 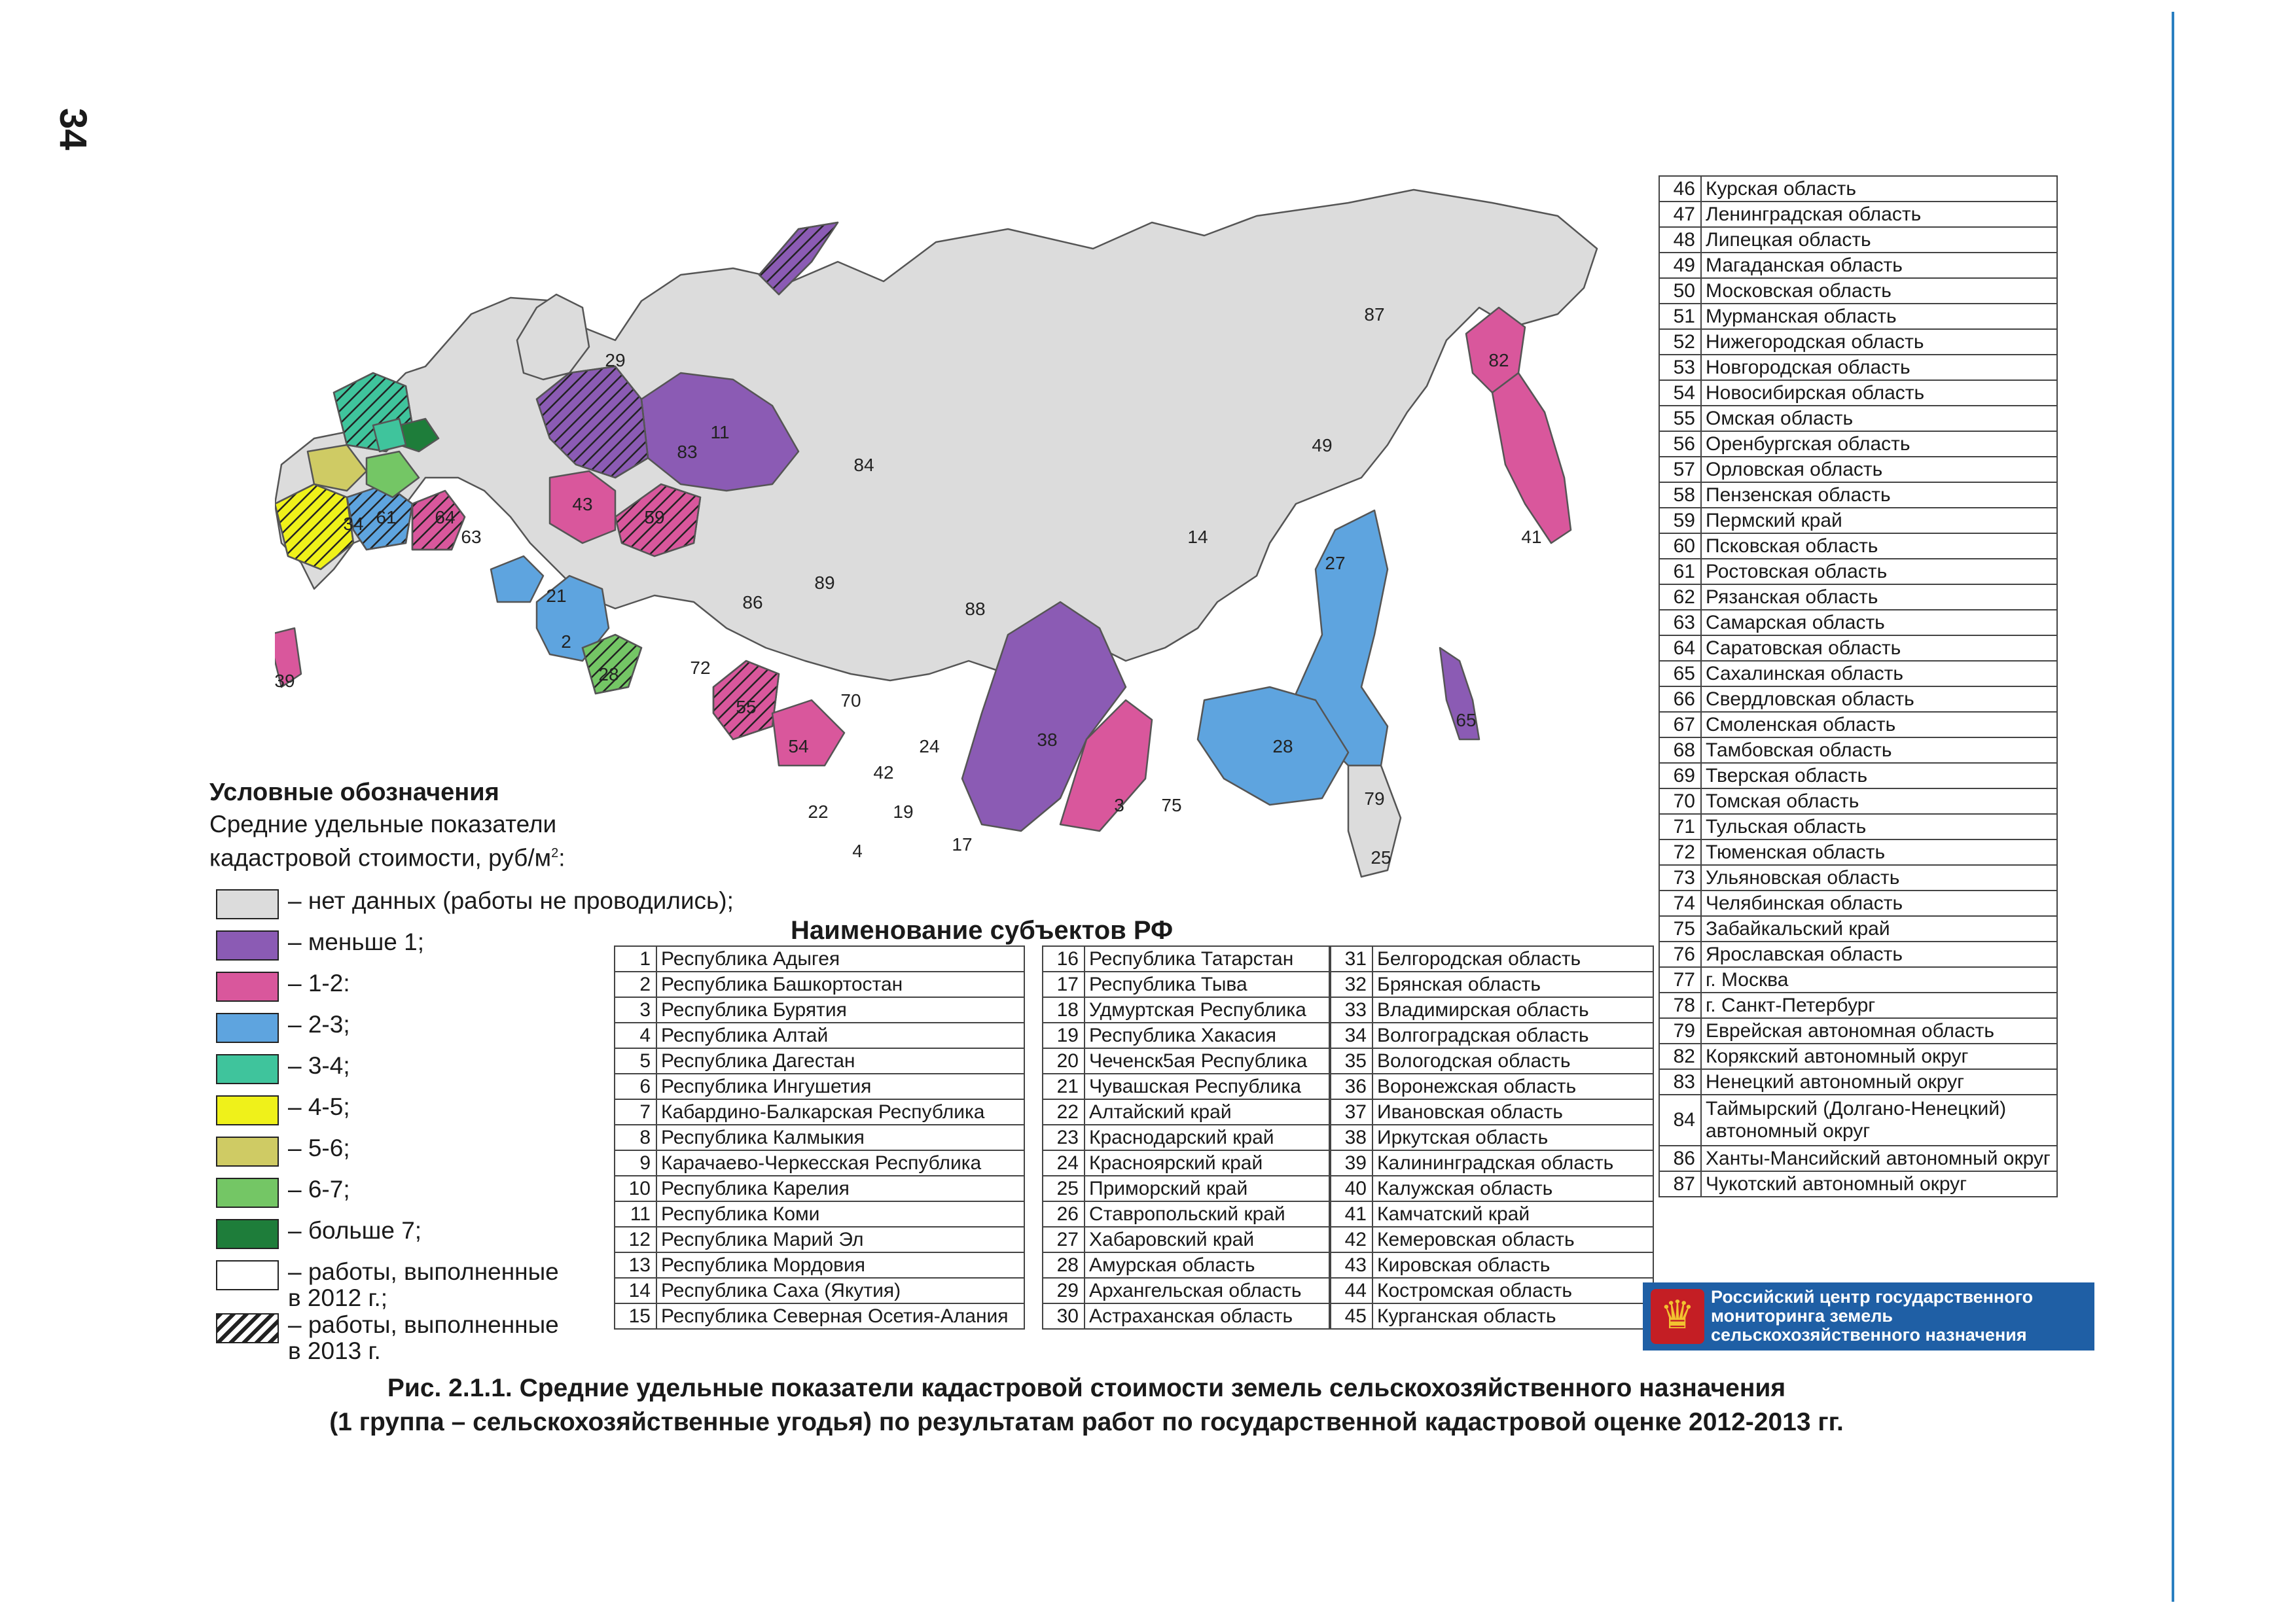 What do you see at coordinates (819, 1010) in the screenshot?
I see `subject-row: 3 Республика Бурятия` at bounding box center [819, 1010].